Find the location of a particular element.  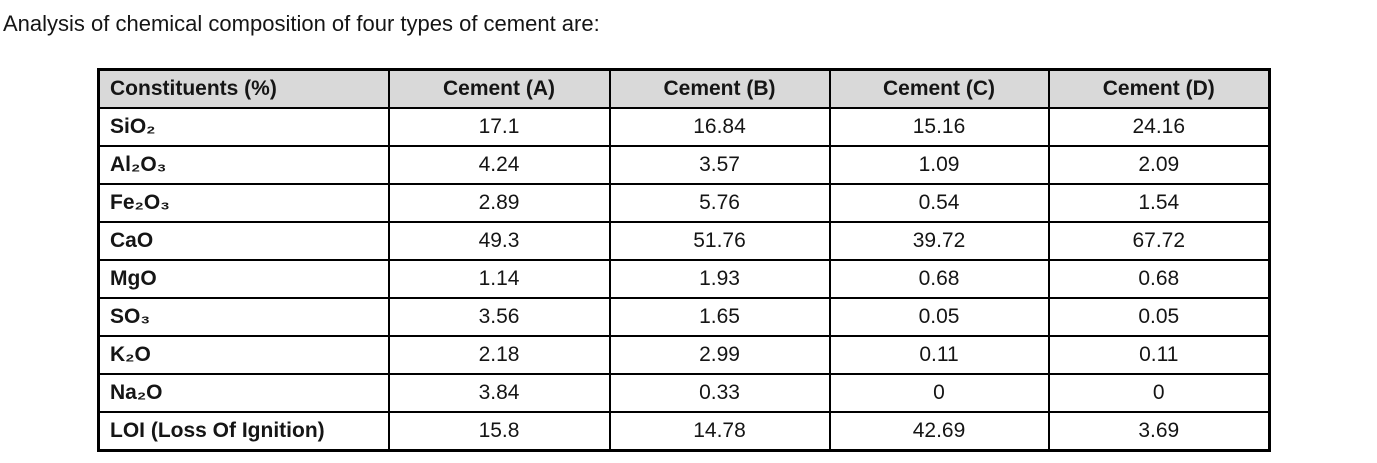

value-cell: 1.14 is located at coordinates (499, 279).